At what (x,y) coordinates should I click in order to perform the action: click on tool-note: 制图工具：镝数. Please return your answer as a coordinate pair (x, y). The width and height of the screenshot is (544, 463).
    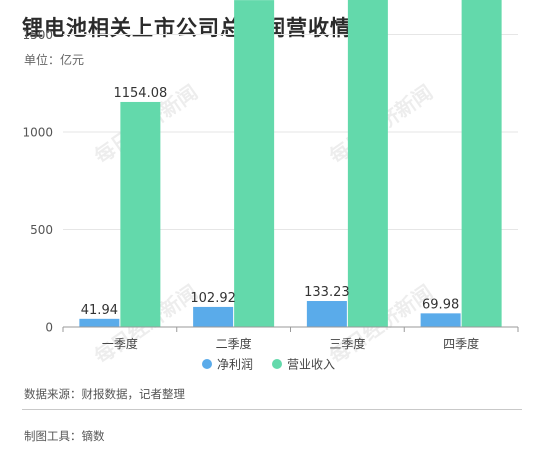
    Looking at the image, I should click on (64, 436).